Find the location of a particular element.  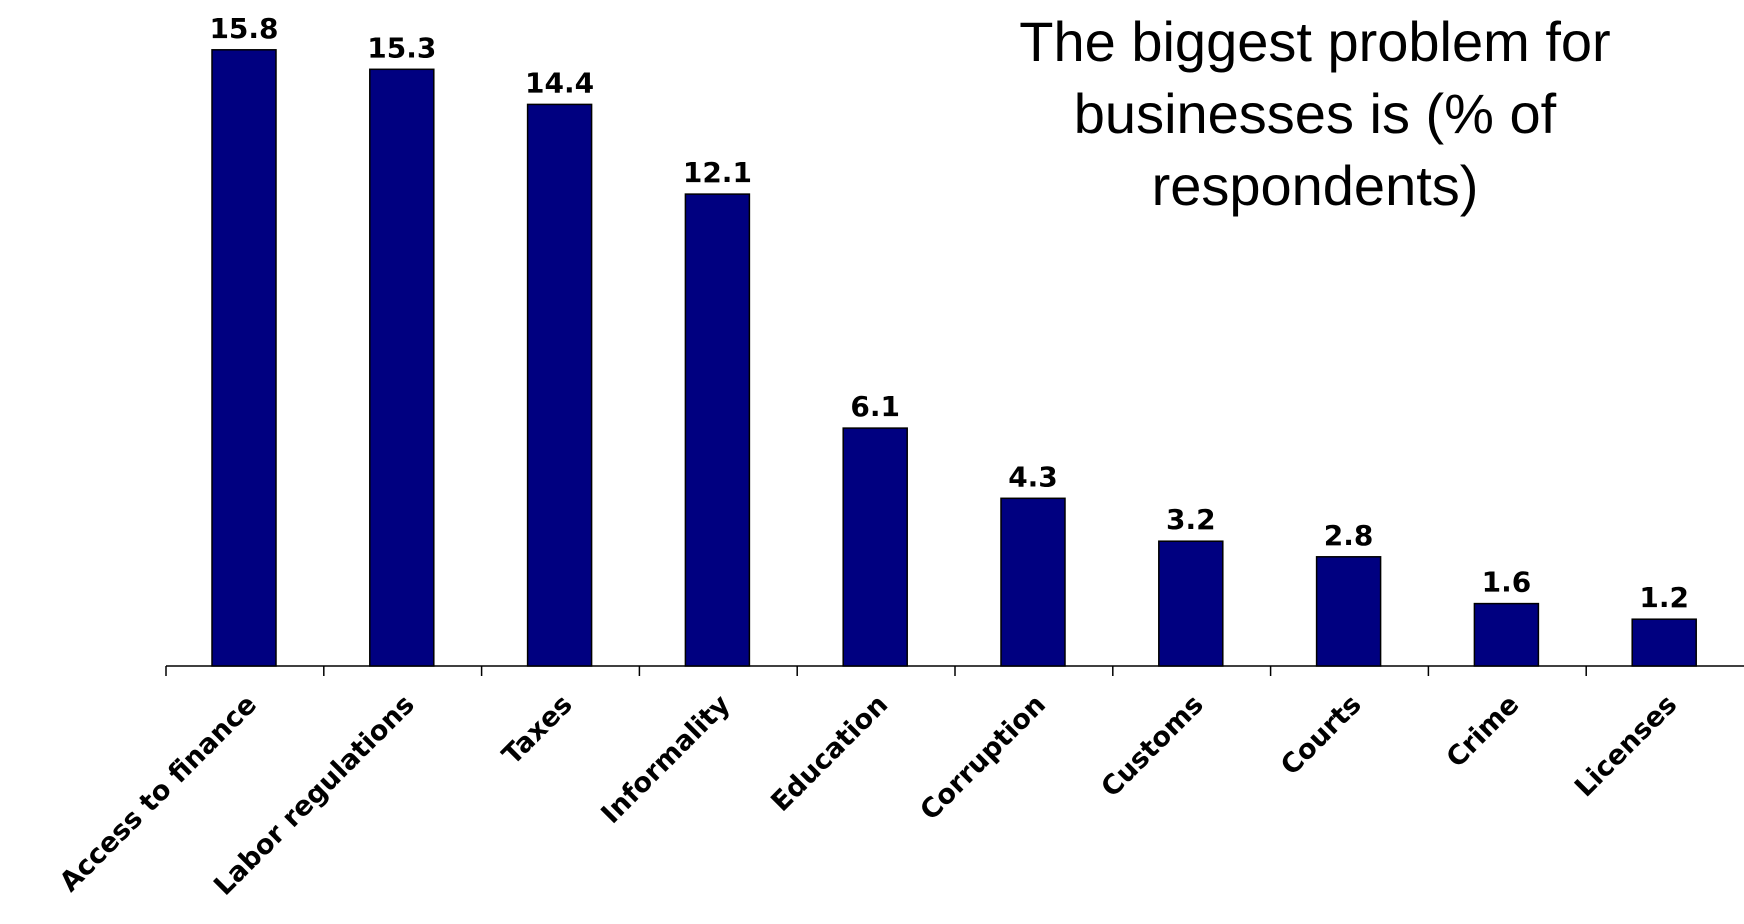

category-label: Taxes is located at coordinates (538, 730).